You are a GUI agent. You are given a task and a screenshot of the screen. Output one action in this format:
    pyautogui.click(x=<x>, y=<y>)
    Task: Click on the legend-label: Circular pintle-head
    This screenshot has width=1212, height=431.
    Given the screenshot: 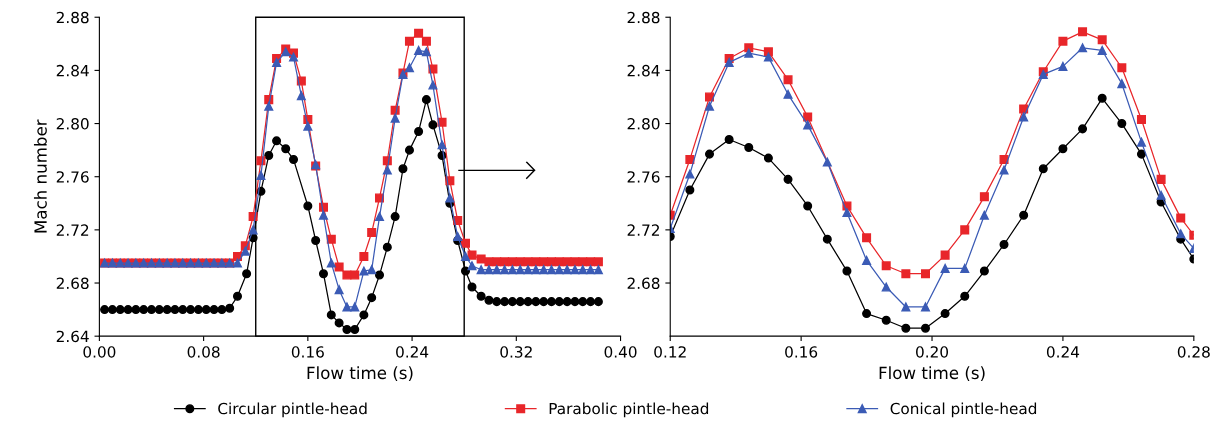 What is the action you would take?
    pyautogui.click(x=292, y=410)
    